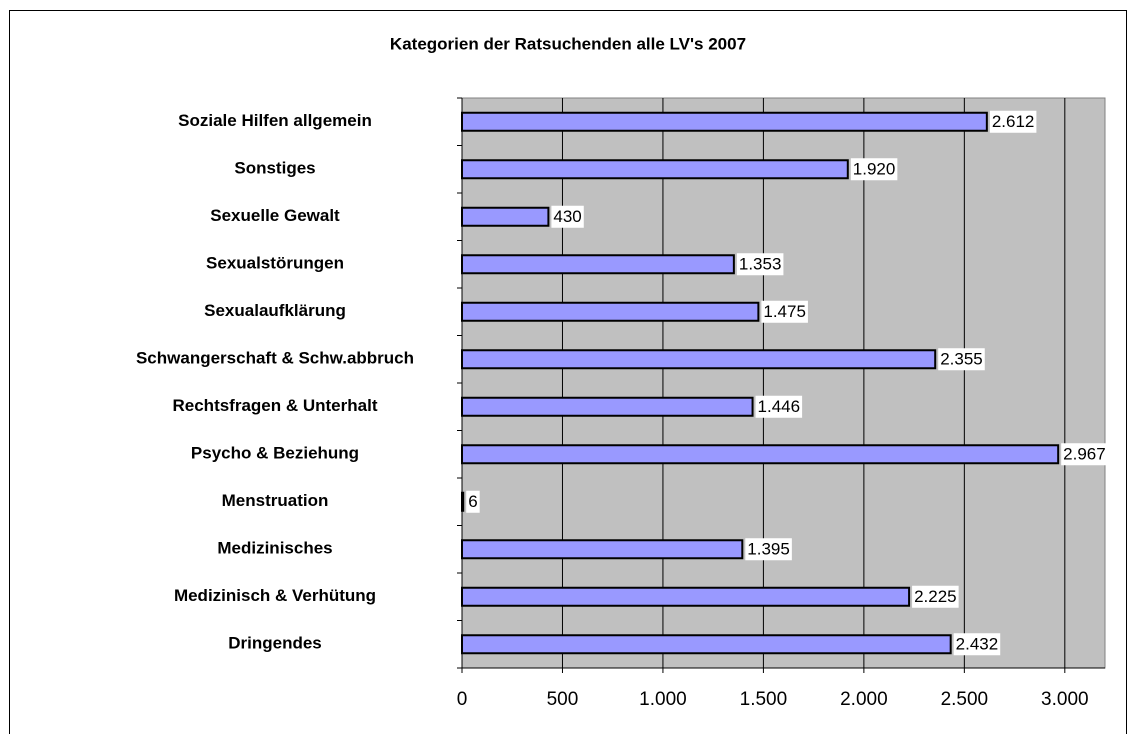  What do you see at coordinates (462, 699) in the screenshot?
I see `x-tick-label: 0` at bounding box center [462, 699].